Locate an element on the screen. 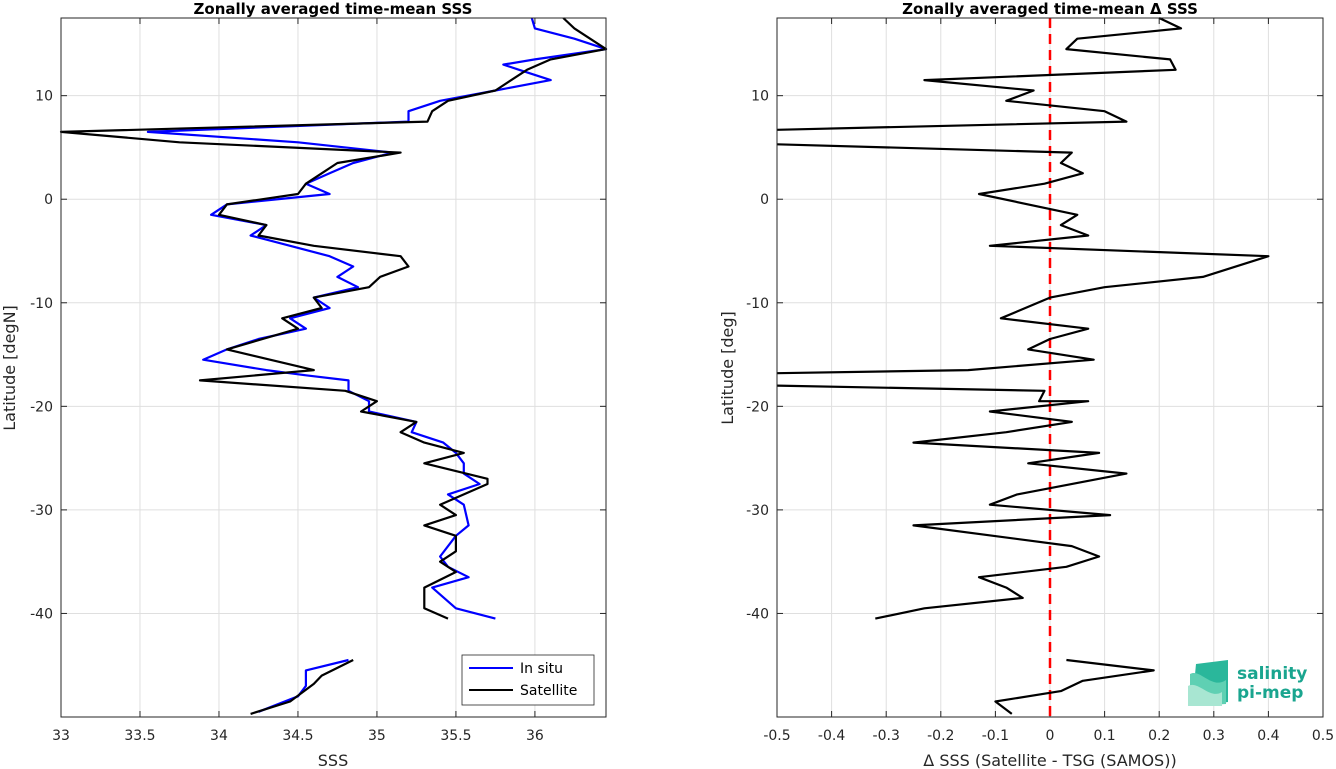 The image size is (1336, 769). x-tick-label: 0.4 is located at coordinates (1268, 736).